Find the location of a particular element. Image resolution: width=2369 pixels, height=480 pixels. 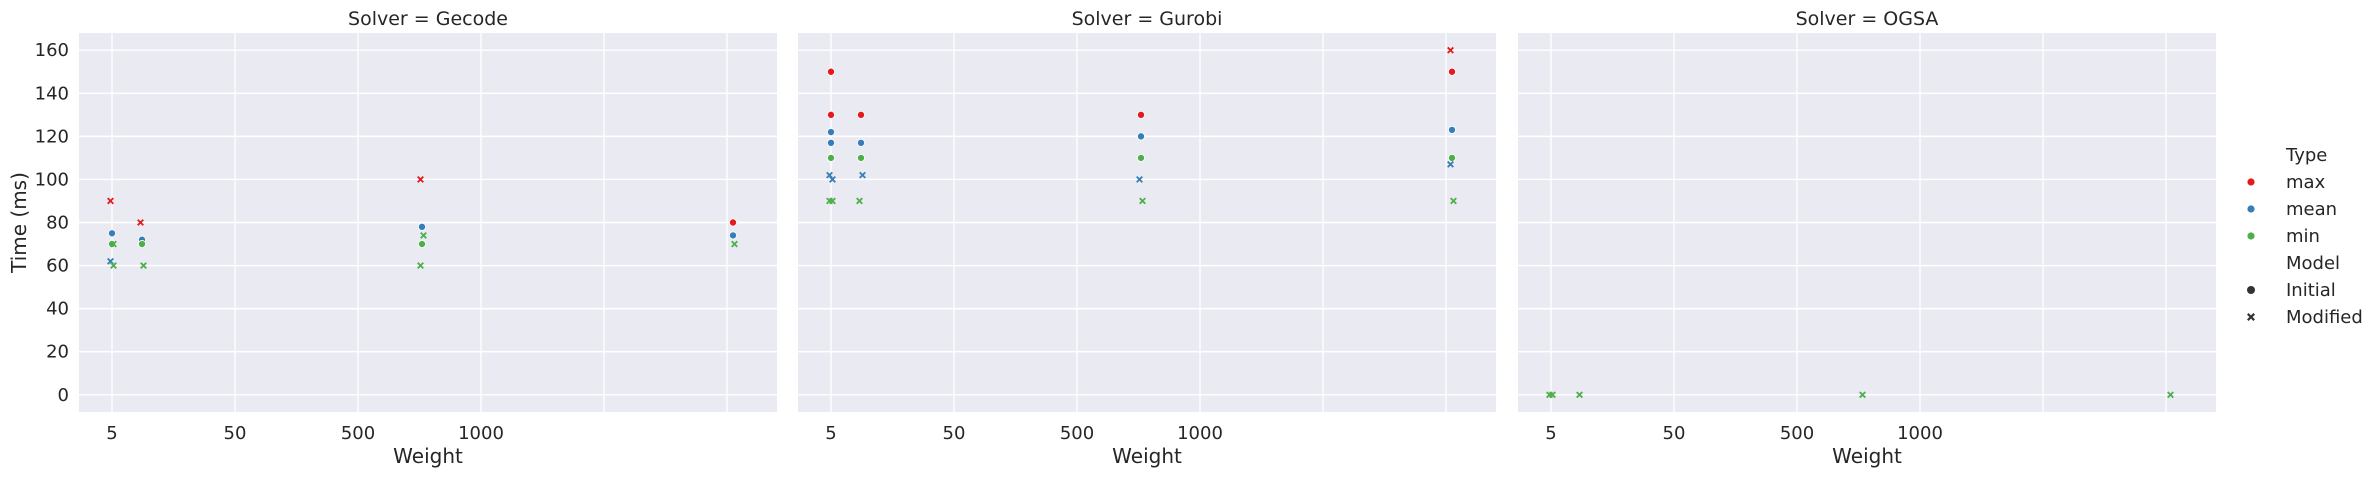

legend-marker-initial is located at coordinates (2251, 290).